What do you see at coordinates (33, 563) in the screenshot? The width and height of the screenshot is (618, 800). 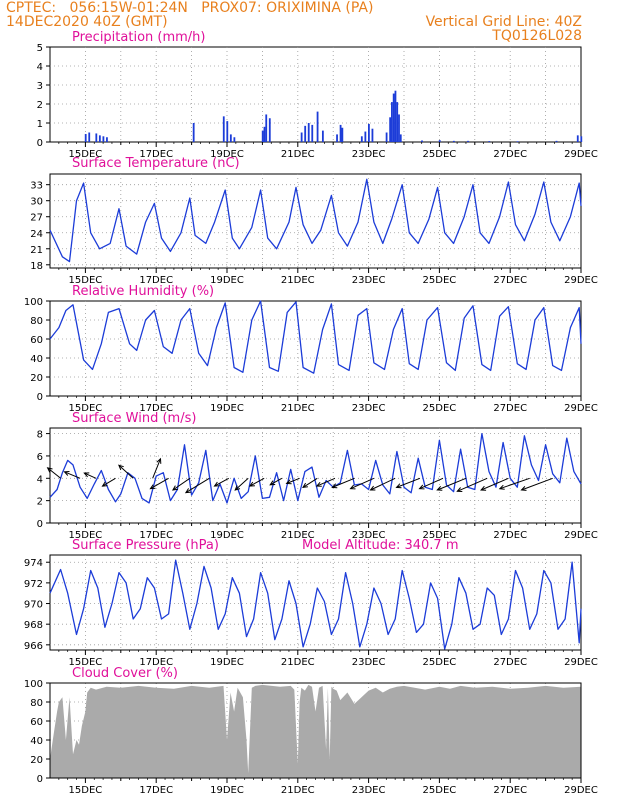 I see `pres-ytick-label: 974` at bounding box center [33, 563].